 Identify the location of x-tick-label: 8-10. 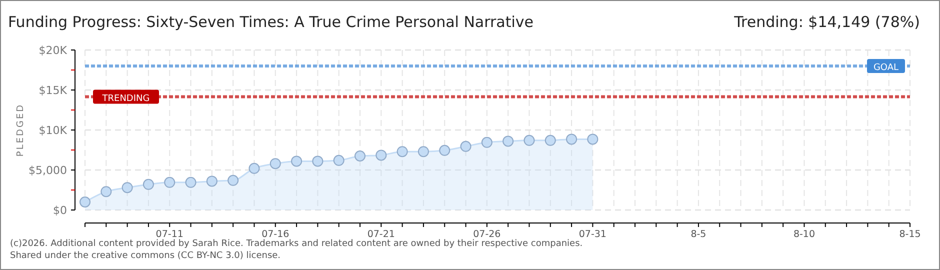
(804, 234).